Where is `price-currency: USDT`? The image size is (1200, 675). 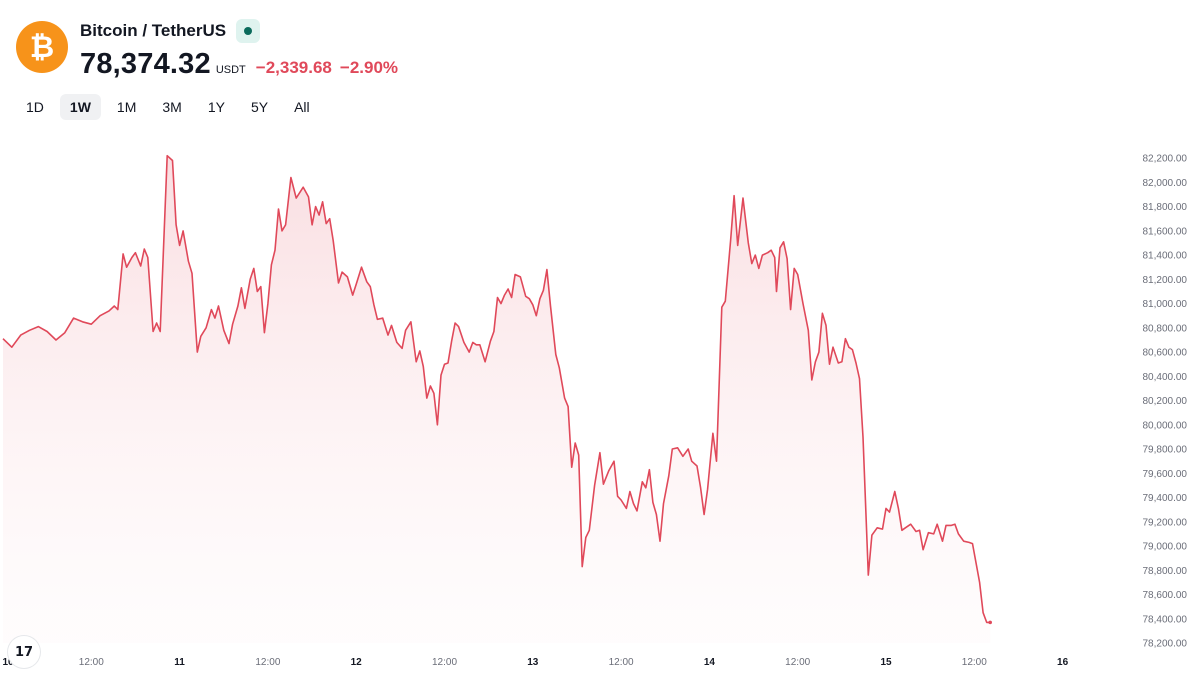
price-currency: USDT is located at coordinates (230, 70).